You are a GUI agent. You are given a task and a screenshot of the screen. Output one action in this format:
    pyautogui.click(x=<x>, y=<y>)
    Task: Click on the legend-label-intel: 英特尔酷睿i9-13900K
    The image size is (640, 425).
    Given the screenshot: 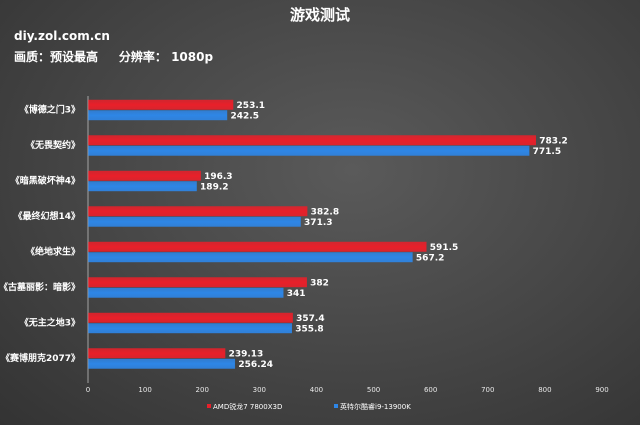 What is the action you would take?
    pyautogui.click(x=375, y=406)
    